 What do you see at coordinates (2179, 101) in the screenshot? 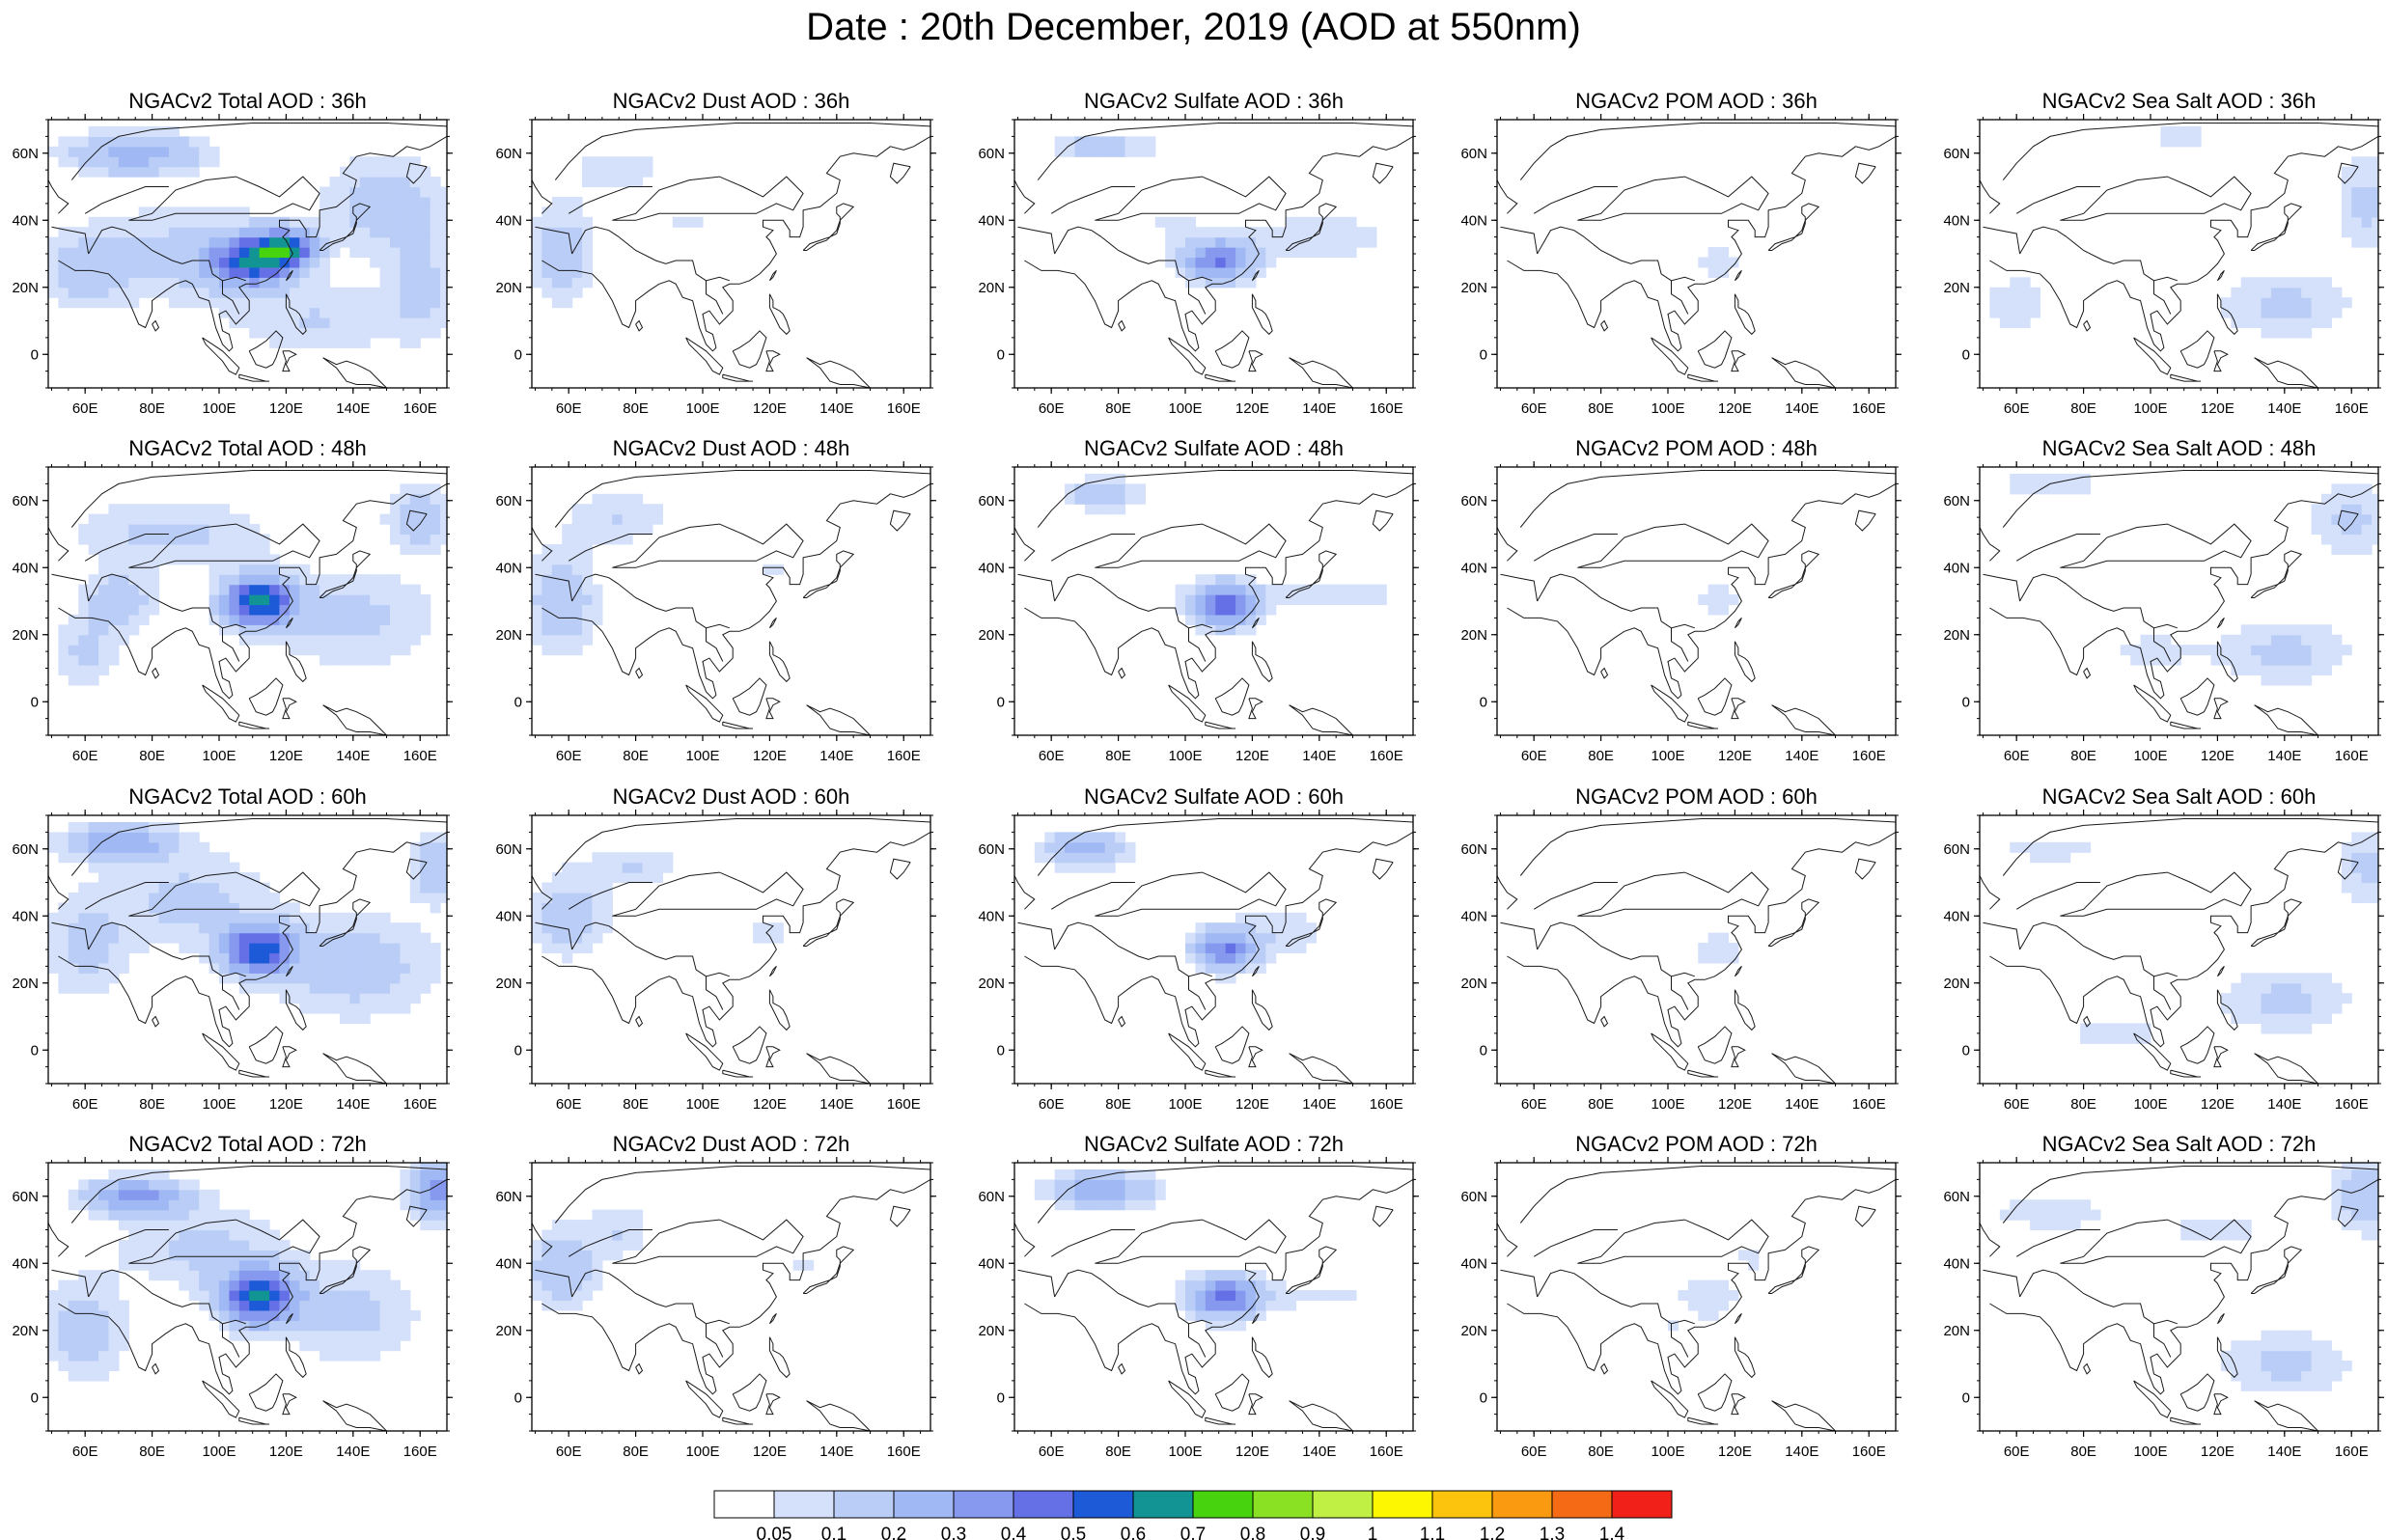
I see `panel-title: NGACv2 Sea Salt AOD : 36h` at bounding box center [2179, 101].